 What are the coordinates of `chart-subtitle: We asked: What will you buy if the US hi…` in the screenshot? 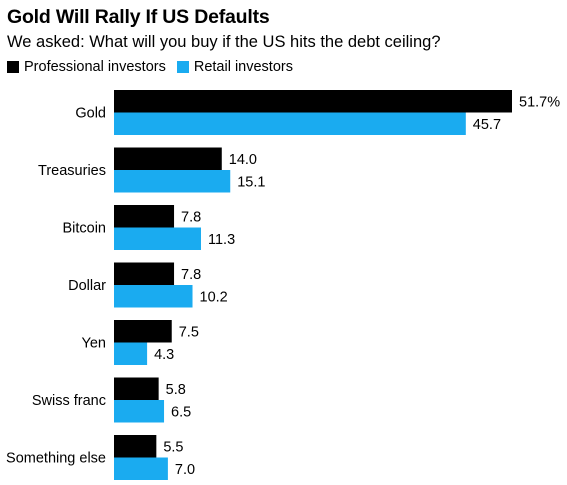 It's located at (224, 42).